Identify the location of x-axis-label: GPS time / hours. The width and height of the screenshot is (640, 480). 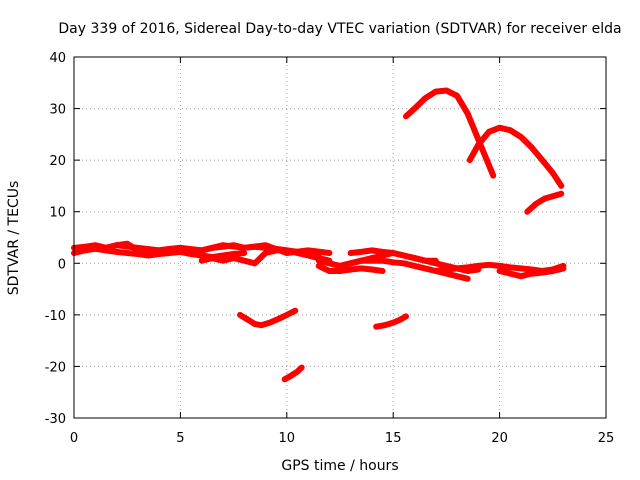
(339, 466).